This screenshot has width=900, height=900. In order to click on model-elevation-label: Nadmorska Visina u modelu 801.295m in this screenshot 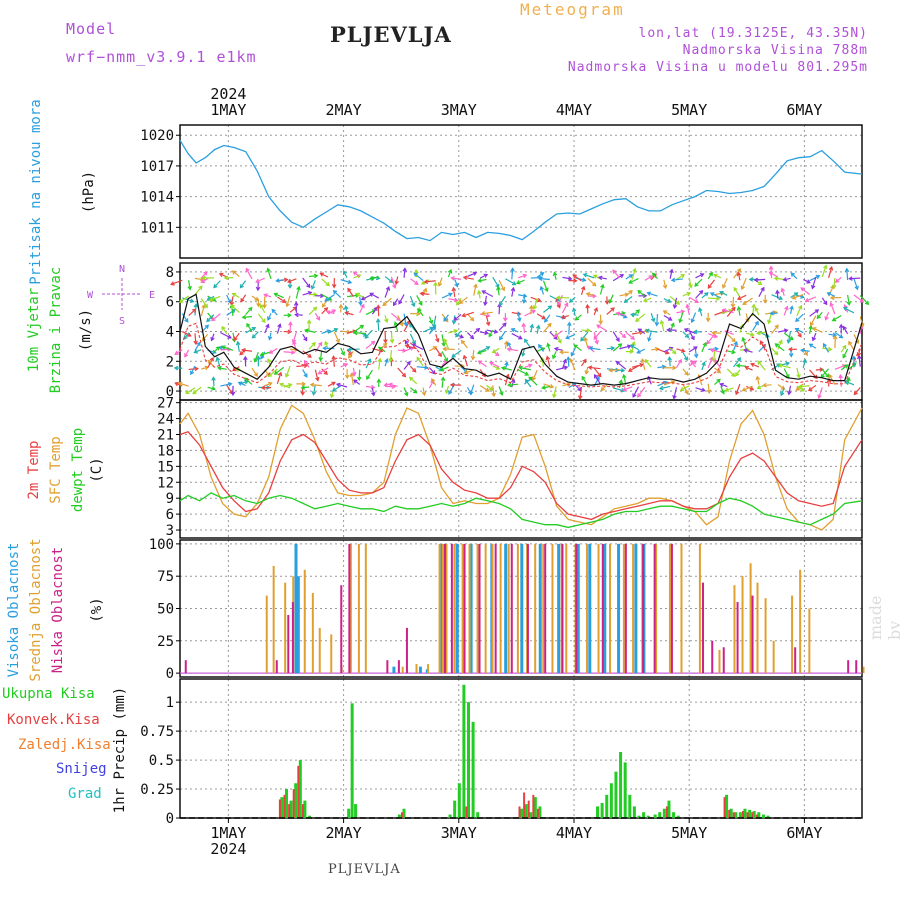, I will do `click(717, 67)`.